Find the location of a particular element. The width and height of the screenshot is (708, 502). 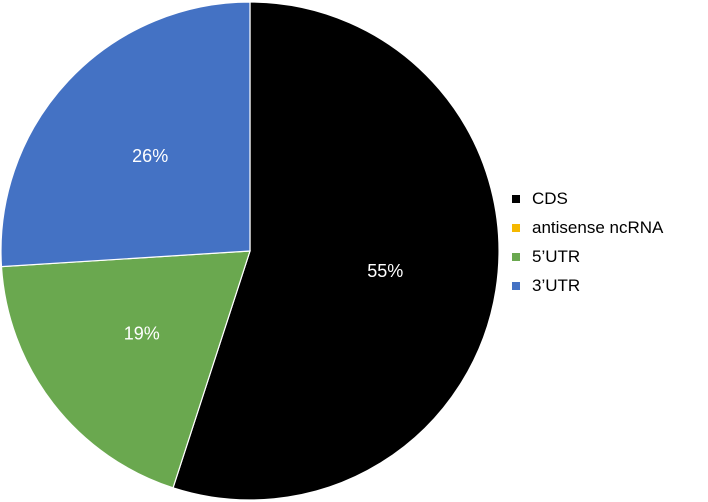

legend-label-3: 3’UTR is located at coordinates (556, 285).